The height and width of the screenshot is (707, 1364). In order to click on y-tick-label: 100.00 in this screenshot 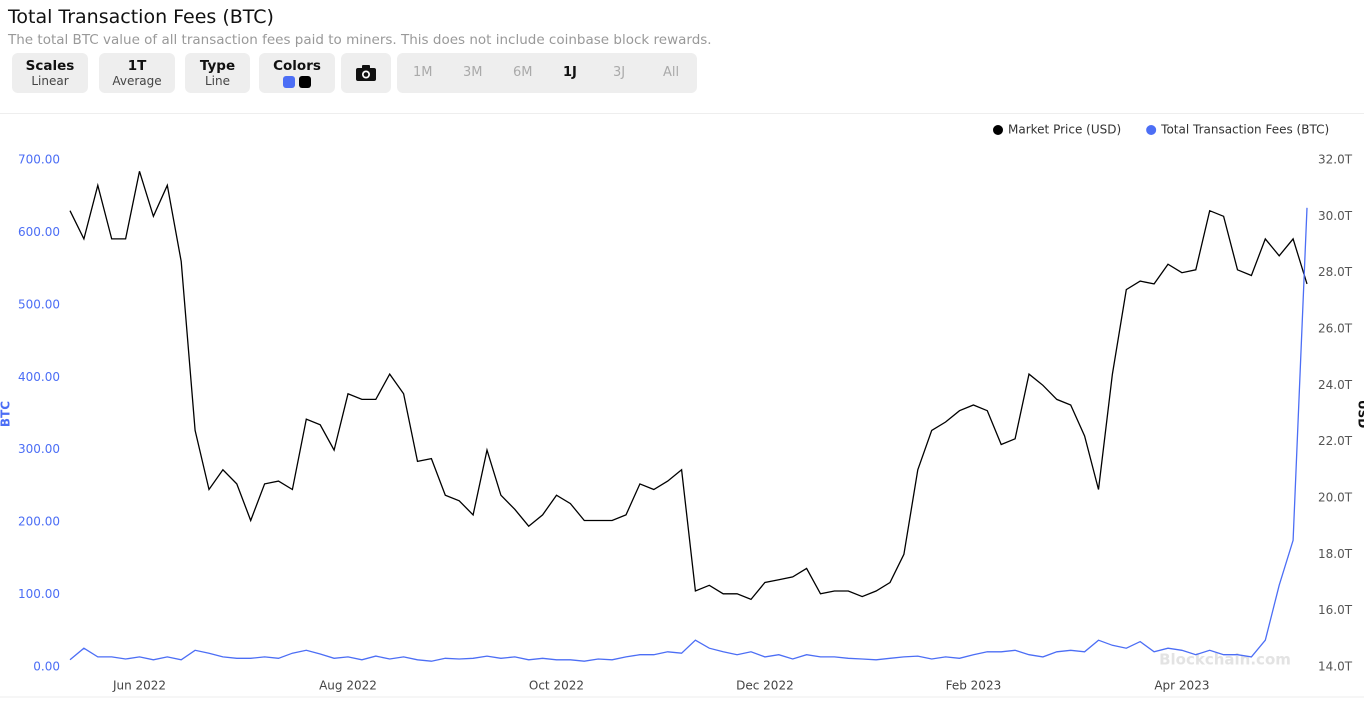, I will do `click(39, 594)`.